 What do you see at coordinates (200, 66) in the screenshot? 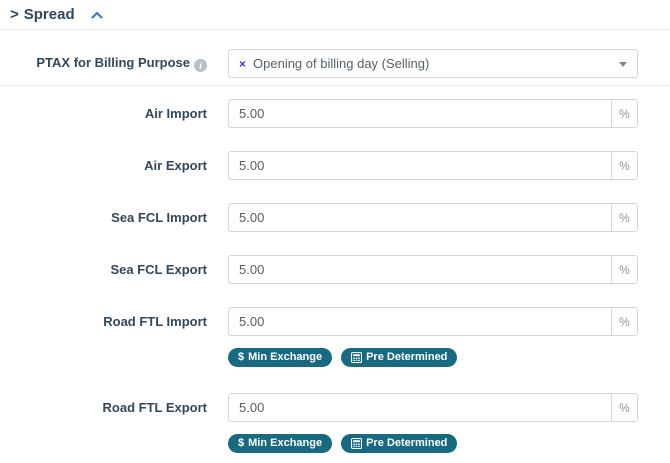
I see `info-icon: i` at bounding box center [200, 66].